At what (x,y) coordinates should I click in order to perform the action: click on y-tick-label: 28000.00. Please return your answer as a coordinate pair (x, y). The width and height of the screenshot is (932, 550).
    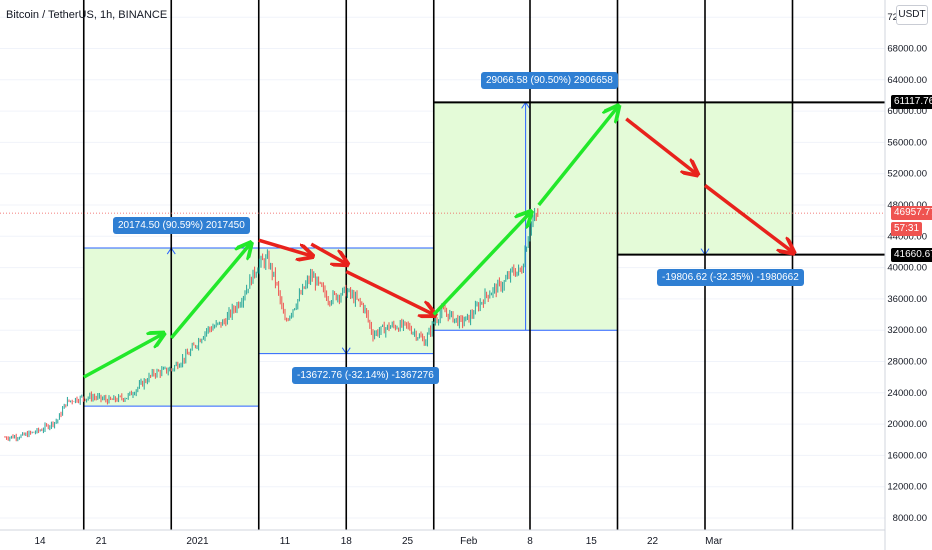
    Looking at the image, I should click on (907, 362).